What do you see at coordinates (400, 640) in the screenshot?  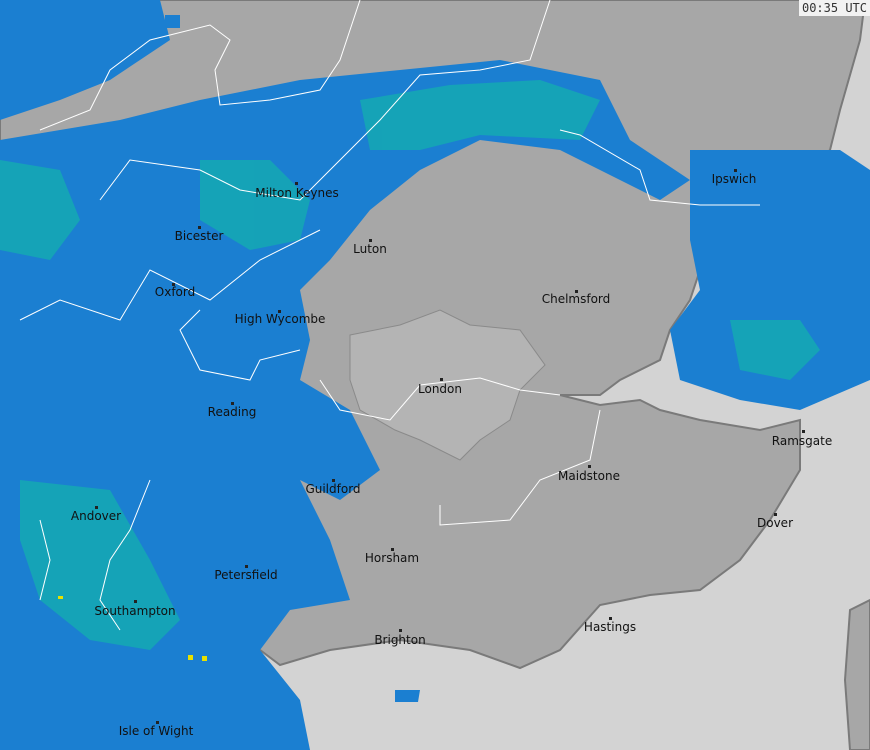 I see `town-label: Brighton` at bounding box center [400, 640].